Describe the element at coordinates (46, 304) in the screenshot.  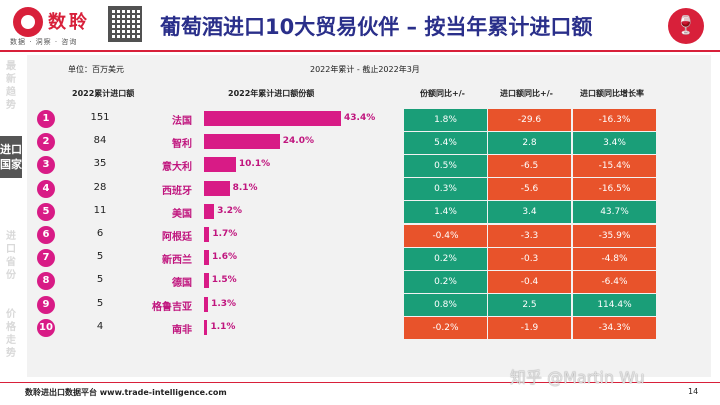
I see `rank-badge: 9` at that location.